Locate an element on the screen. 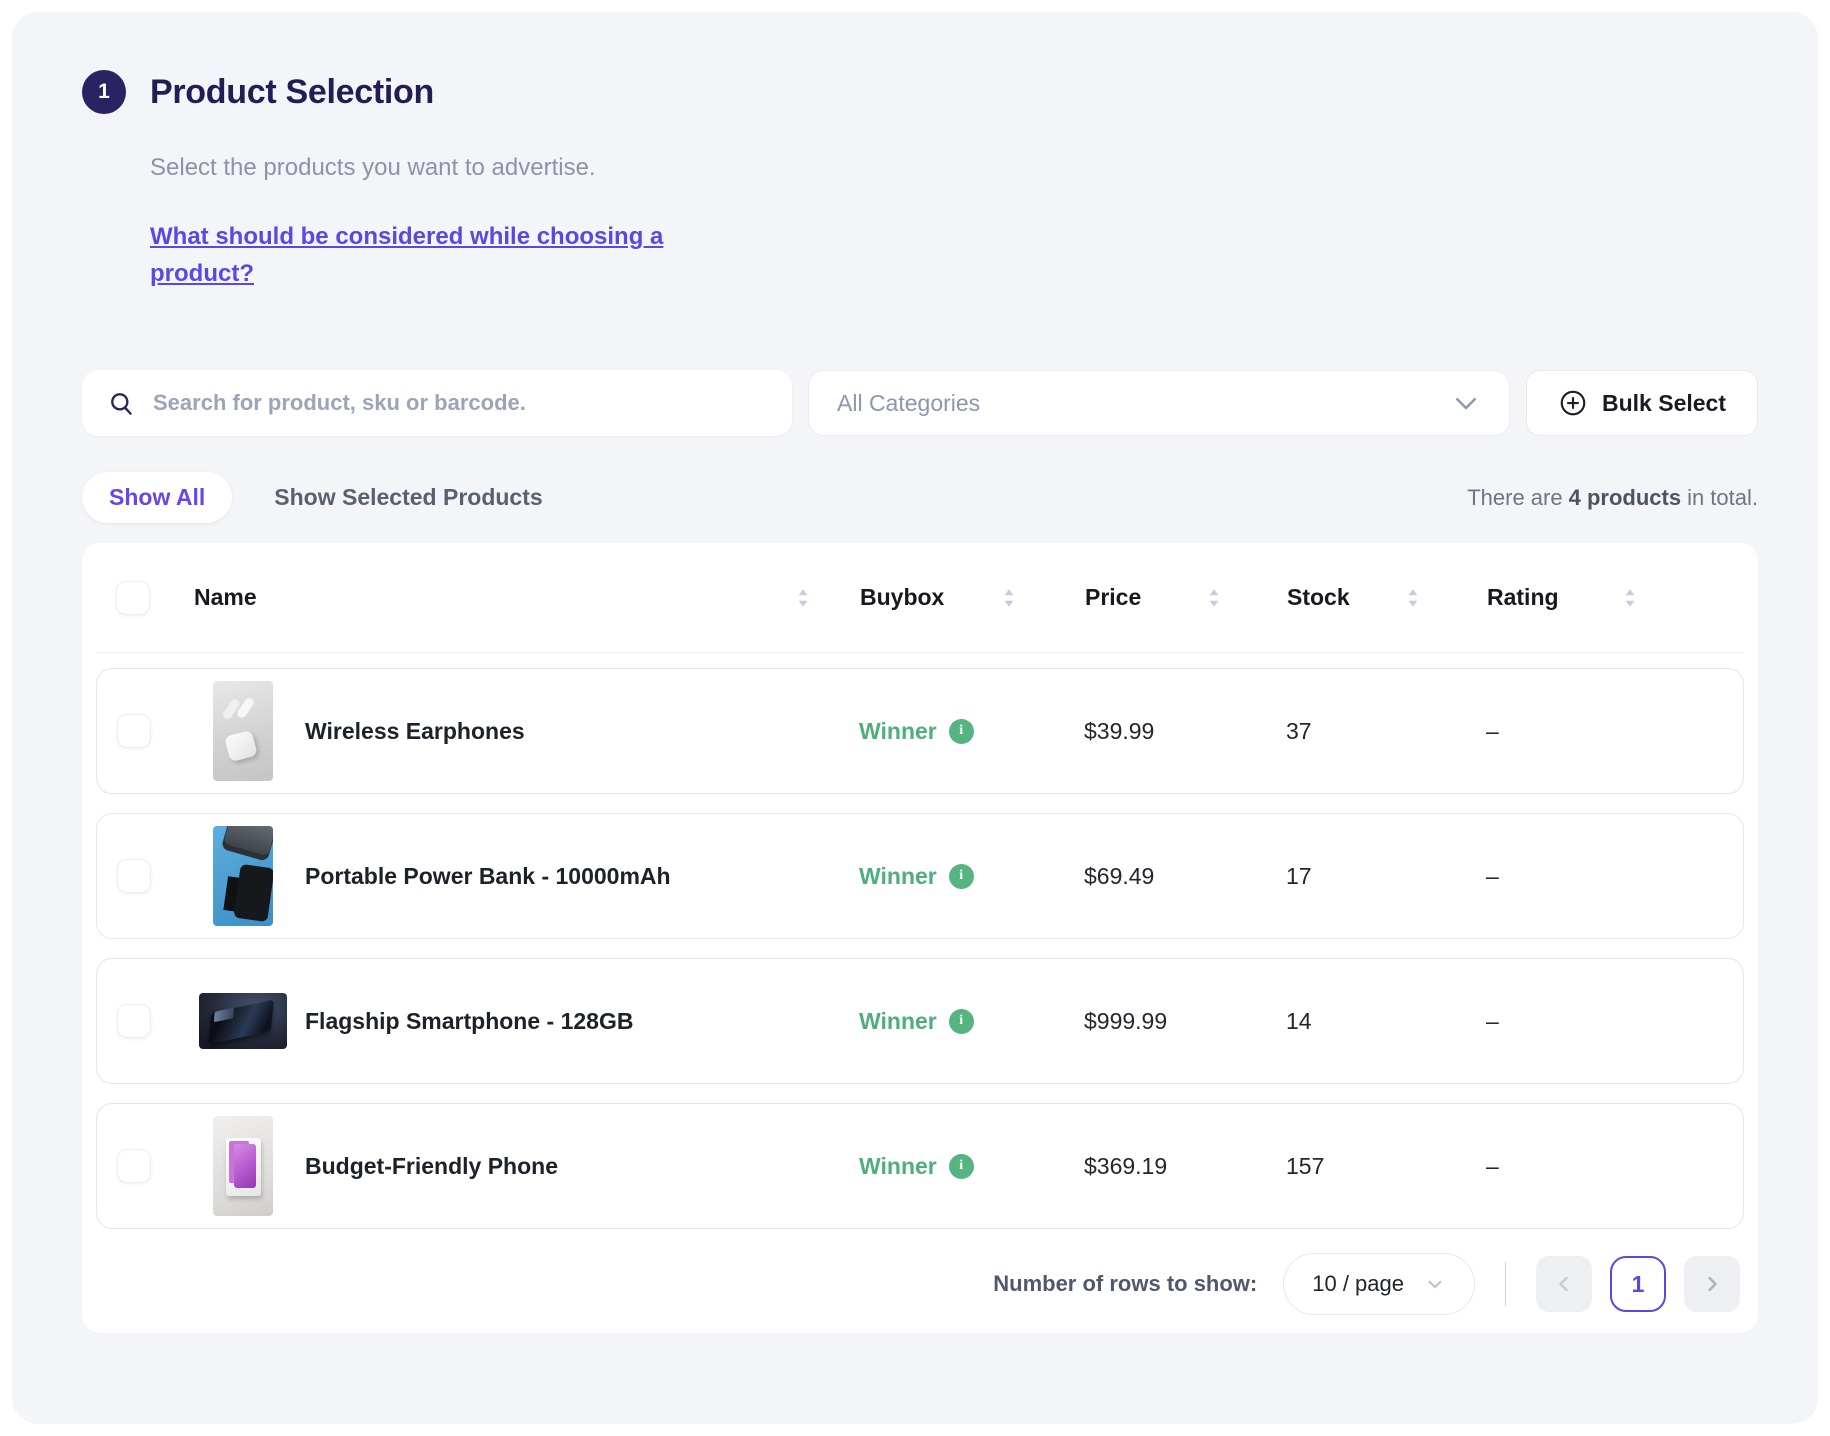 The height and width of the screenshot is (1436, 1830). search-icon is located at coordinates (121, 403).